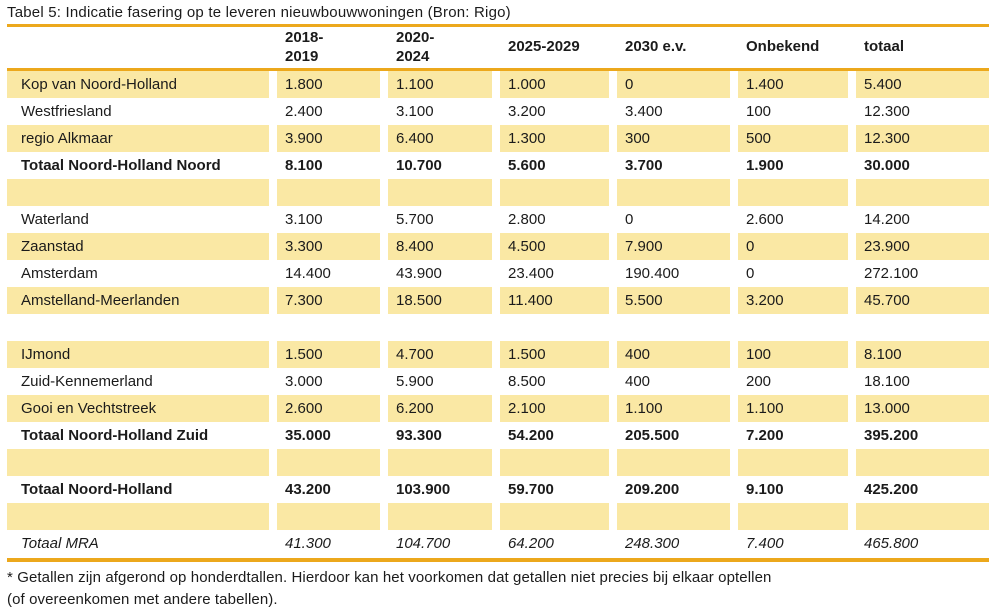  I want to click on cell: 6.200, so click(440, 408).